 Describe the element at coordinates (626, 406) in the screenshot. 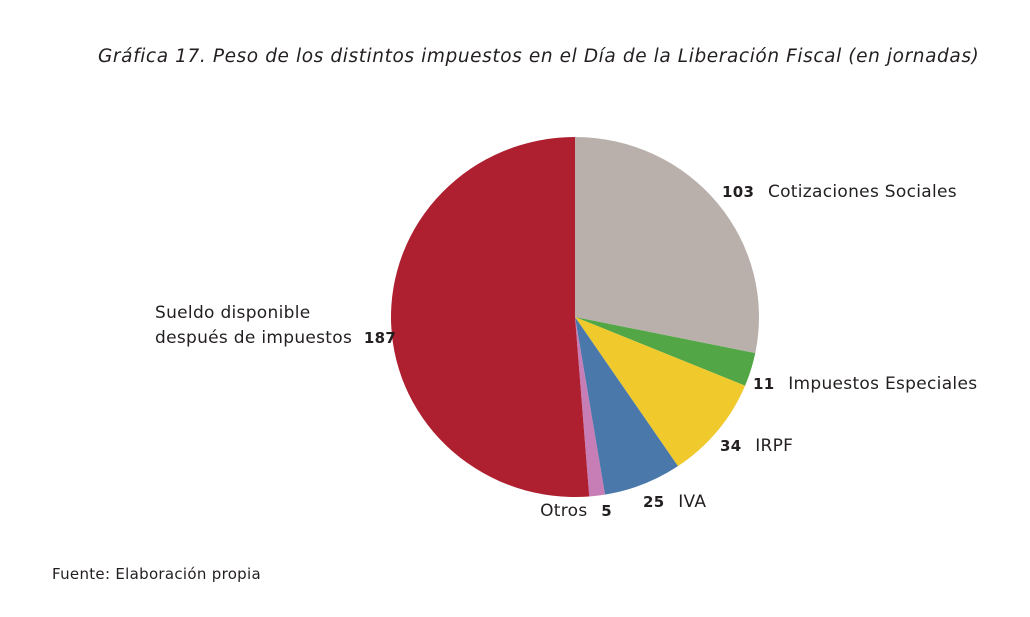

I see `pie-slice-iva` at that location.